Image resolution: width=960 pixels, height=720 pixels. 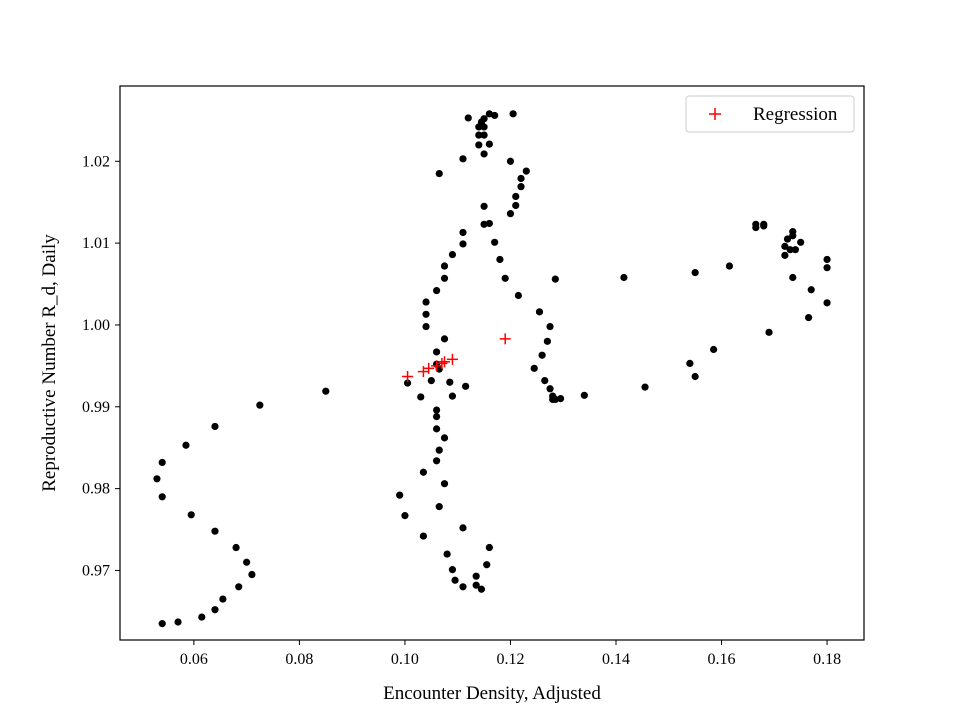 I want to click on legend-regression-label: Regression, so click(x=795, y=114).